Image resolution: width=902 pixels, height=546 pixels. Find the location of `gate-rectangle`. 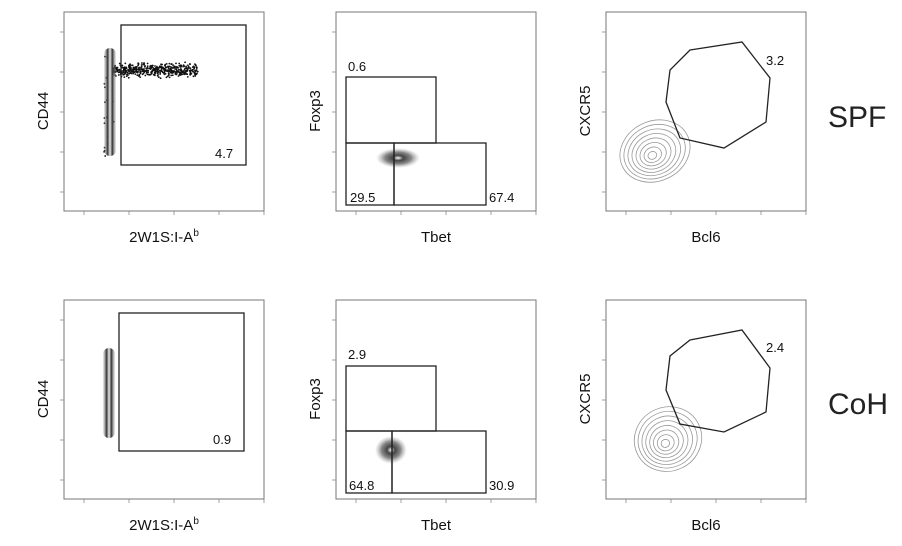

gate-rectangle is located at coordinates (181, 382).